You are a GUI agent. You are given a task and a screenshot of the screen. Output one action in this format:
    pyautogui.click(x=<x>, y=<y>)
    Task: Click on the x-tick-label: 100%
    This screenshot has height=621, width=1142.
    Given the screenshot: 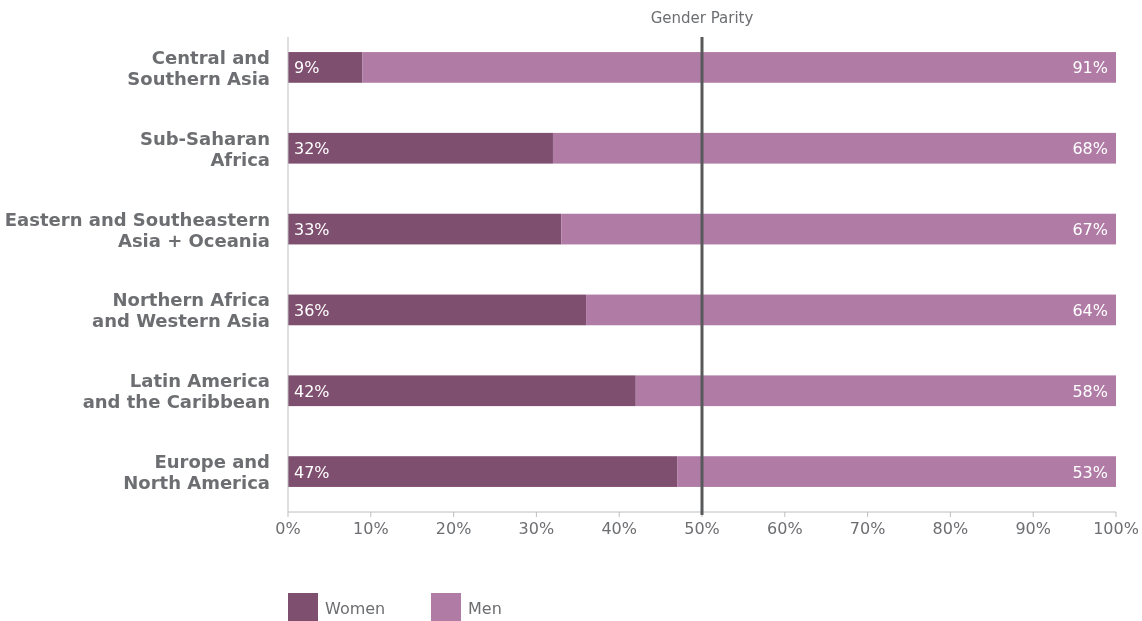 What is the action you would take?
    pyautogui.click(x=1116, y=528)
    